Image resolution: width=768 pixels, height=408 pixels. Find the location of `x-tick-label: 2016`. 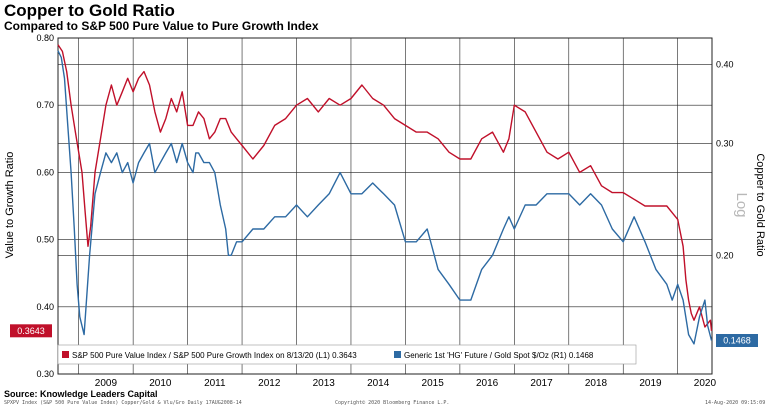

x-tick-label: 2016 is located at coordinates (487, 383).